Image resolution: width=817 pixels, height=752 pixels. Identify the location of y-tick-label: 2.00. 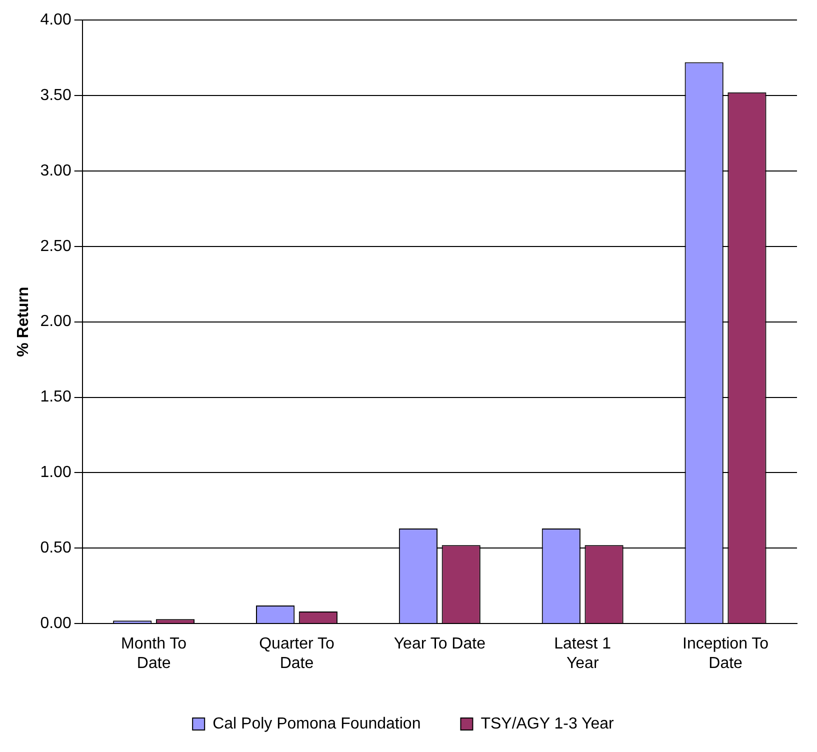
(56, 321).